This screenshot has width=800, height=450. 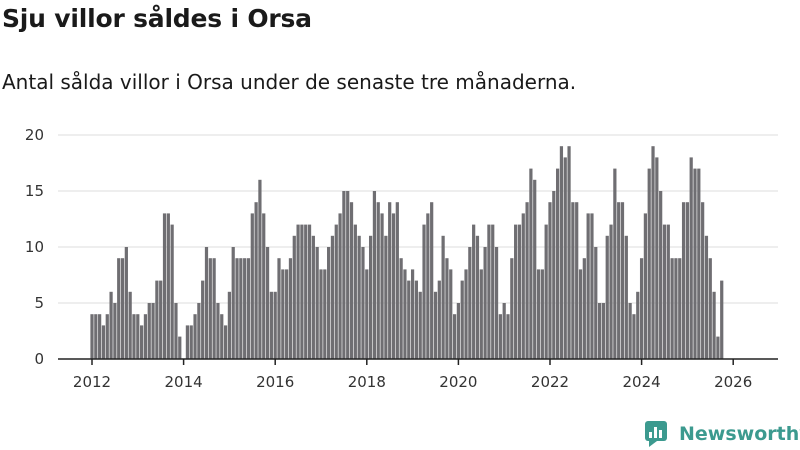 I want to click on y-tick-label: 10, so click(x=34, y=247).